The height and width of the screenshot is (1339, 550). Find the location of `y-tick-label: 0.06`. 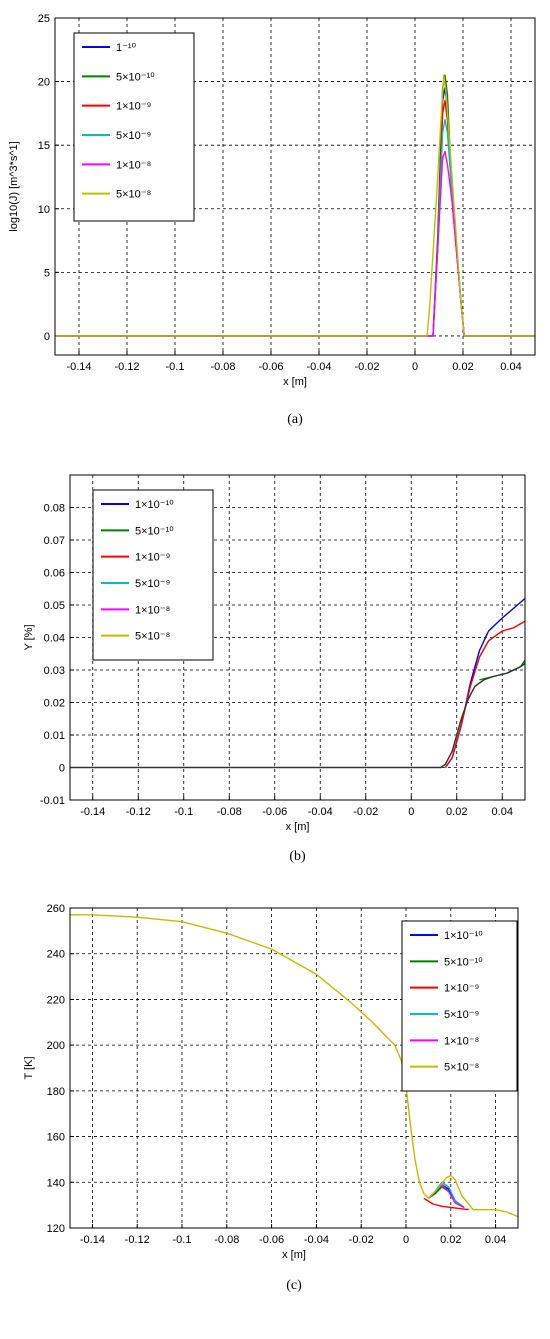

y-tick-label: 0.06 is located at coordinates (54, 574).